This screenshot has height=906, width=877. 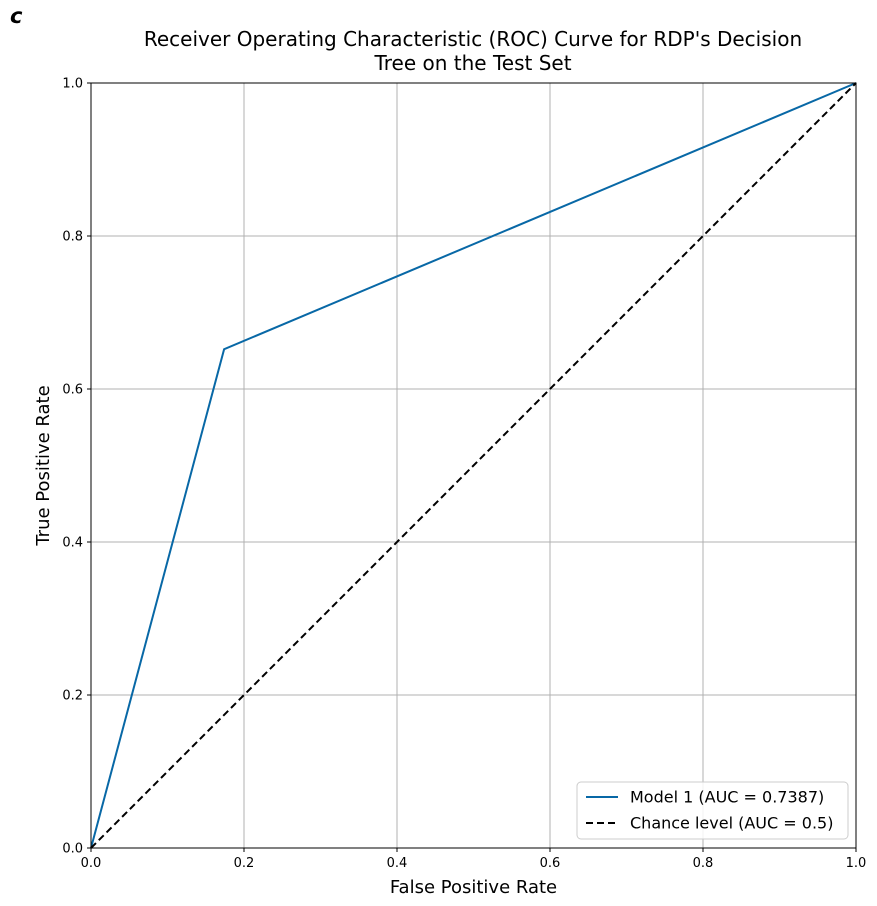 What do you see at coordinates (703, 863) in the screenshot?
I see `x-tick-label: 0.8` at bounding box center [703, 863].